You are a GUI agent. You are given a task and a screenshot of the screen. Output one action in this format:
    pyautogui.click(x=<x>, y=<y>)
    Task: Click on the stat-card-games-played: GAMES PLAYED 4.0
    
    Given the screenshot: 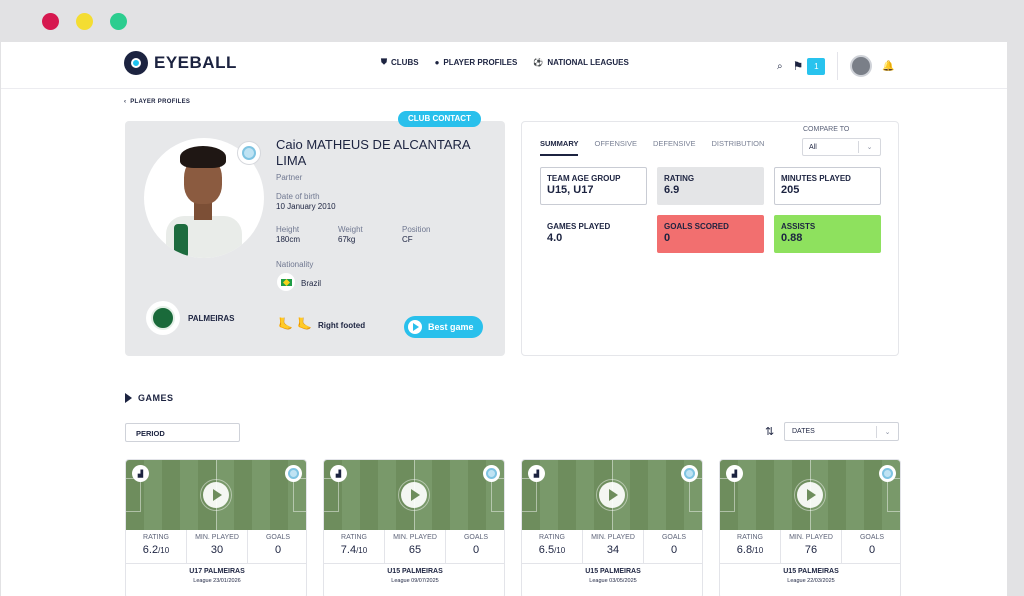 What is the action you would take?
    pyautogui.click(x=593, y=234)
    